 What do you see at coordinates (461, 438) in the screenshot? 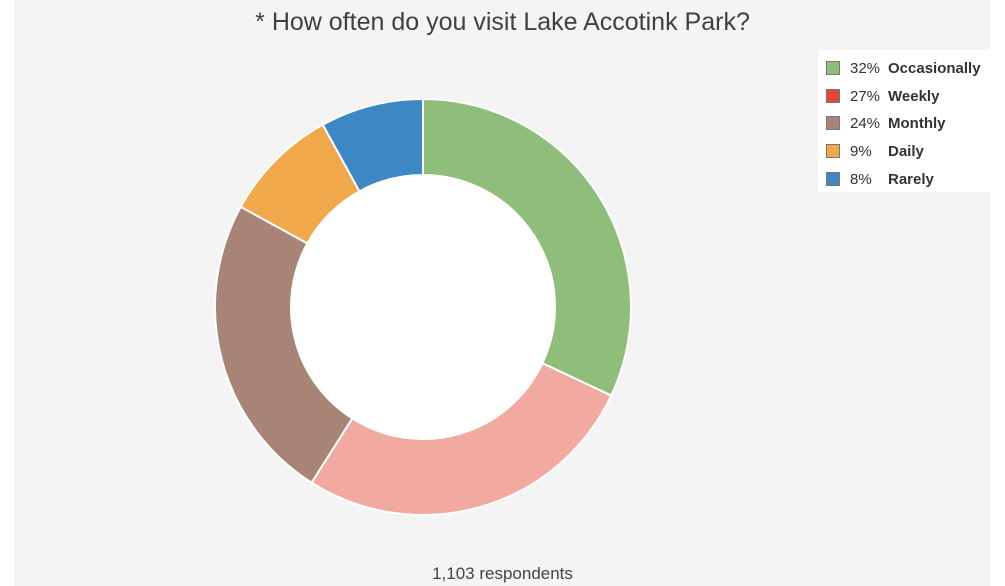
I see `donut-slice-weekly` at bounding box center [461, 438].